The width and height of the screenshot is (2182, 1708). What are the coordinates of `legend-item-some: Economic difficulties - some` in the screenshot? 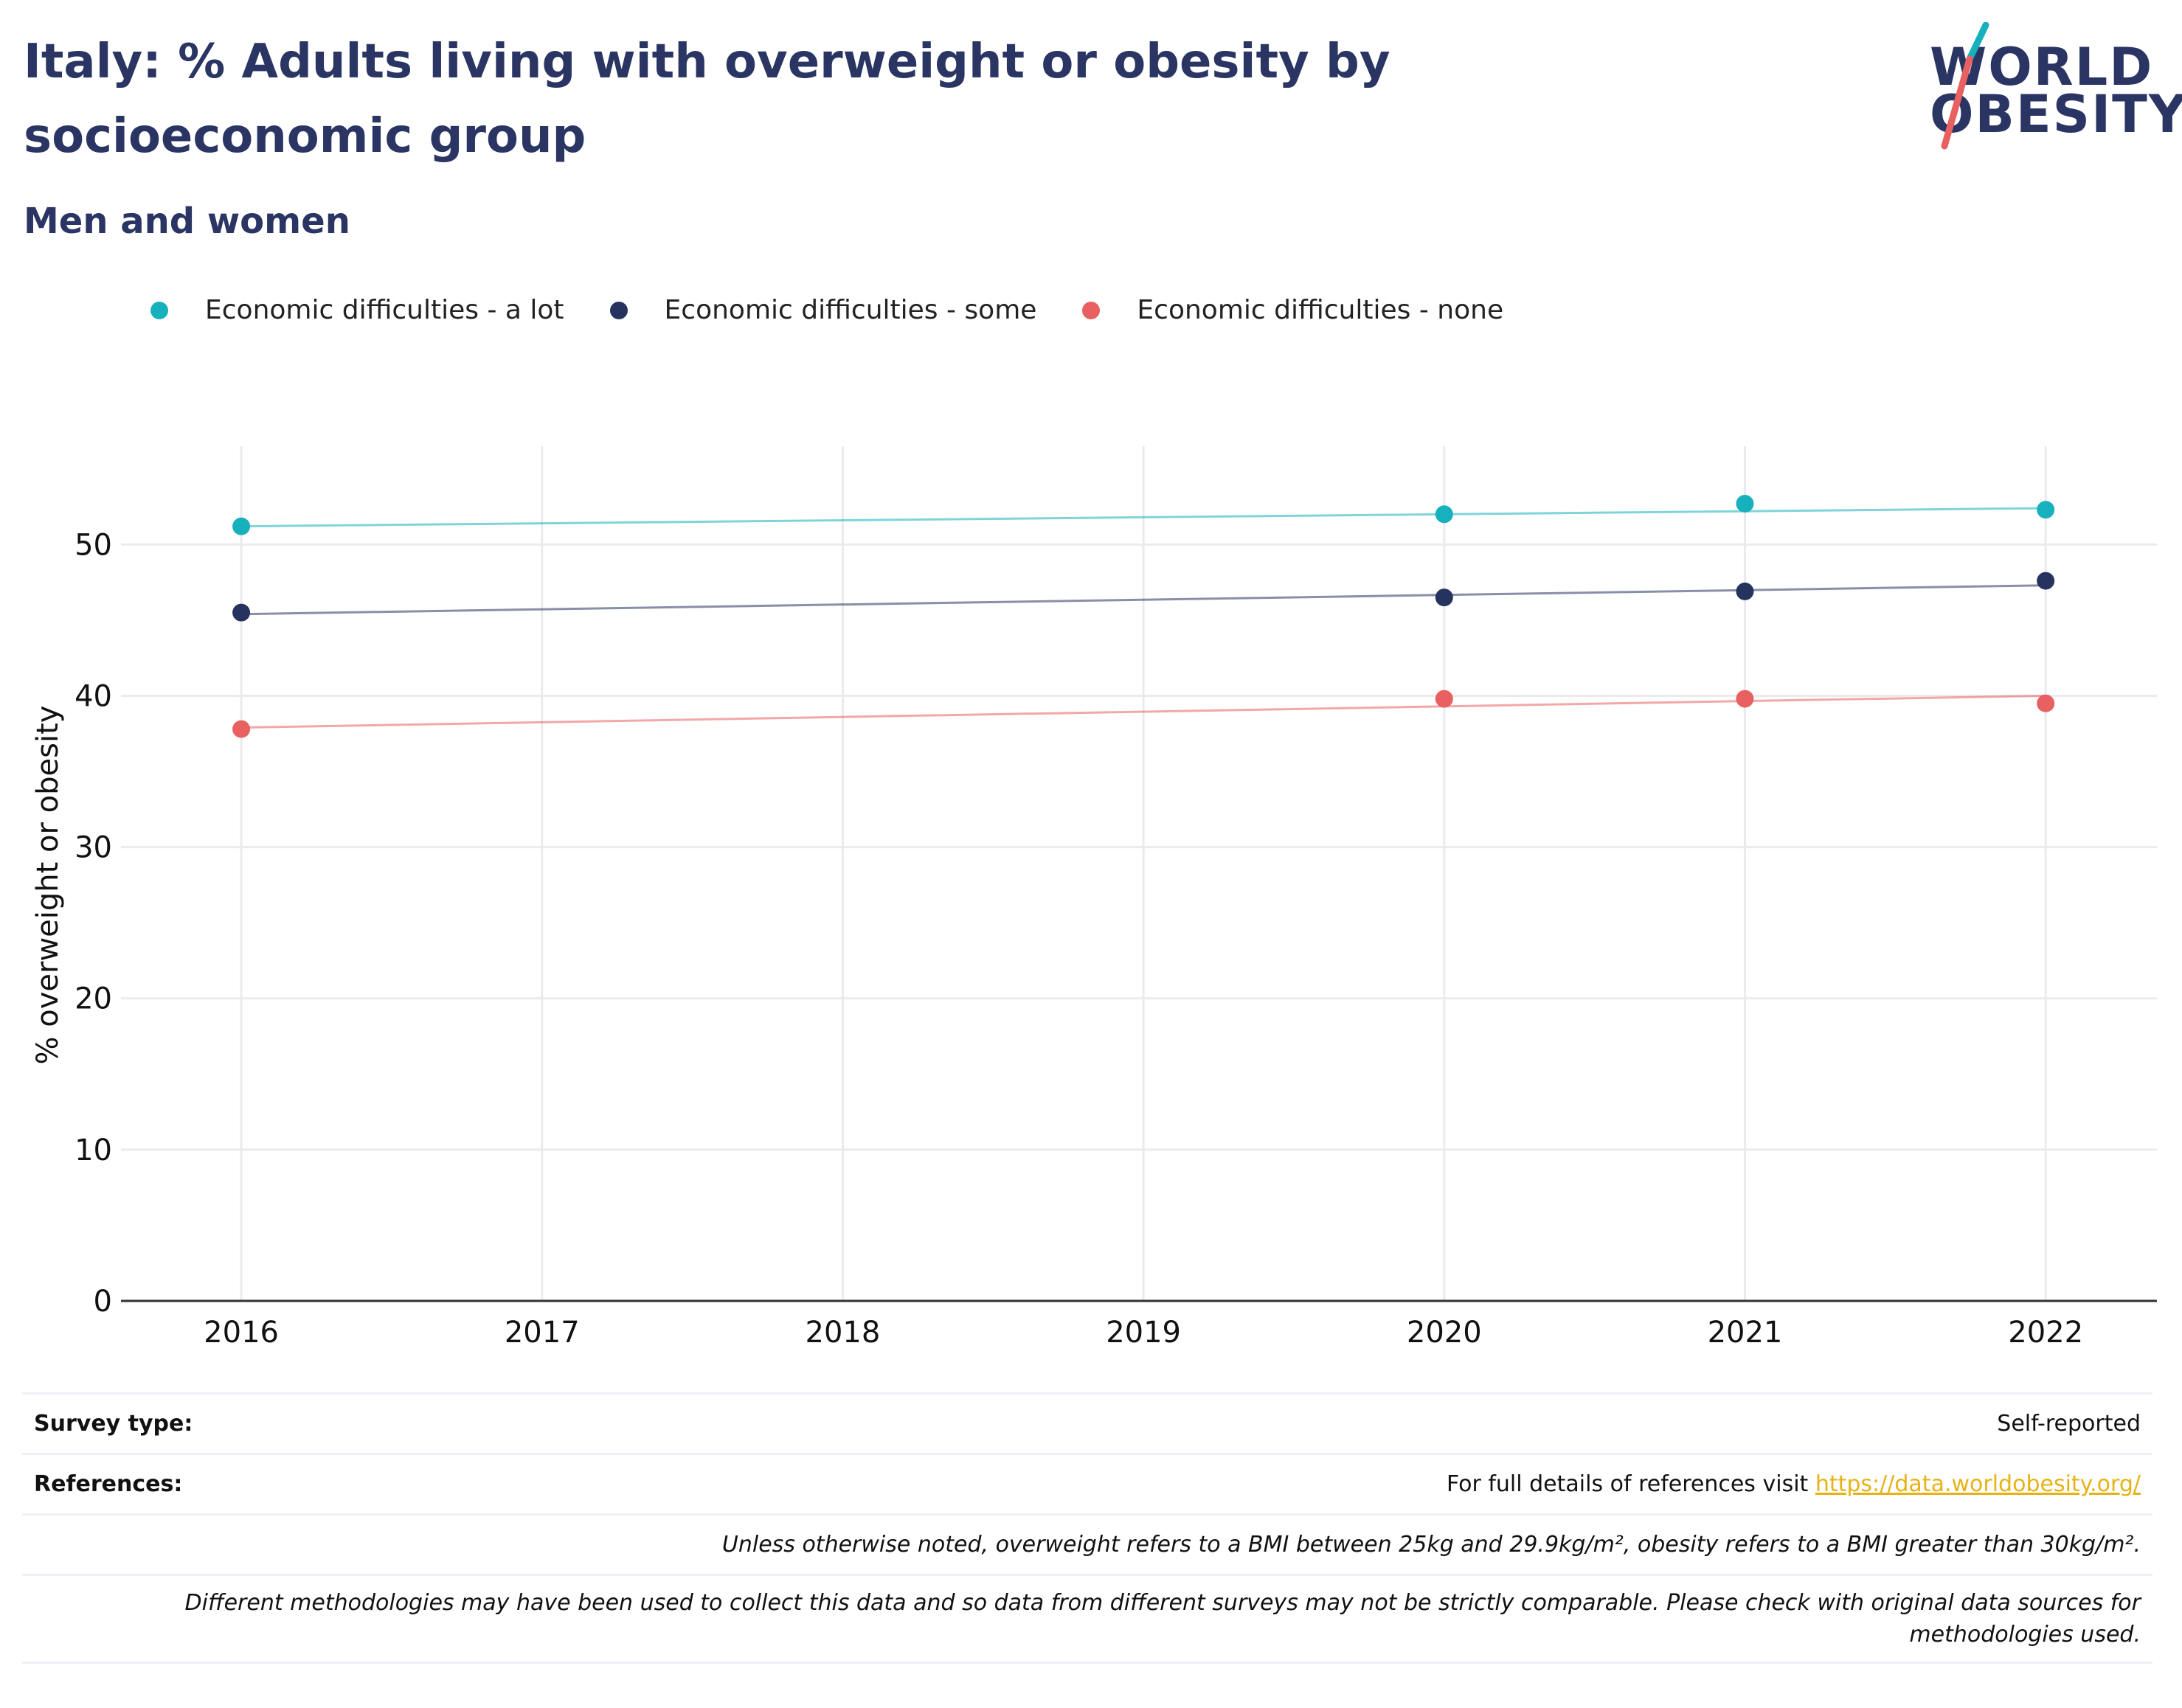 It's located at (823, 310).